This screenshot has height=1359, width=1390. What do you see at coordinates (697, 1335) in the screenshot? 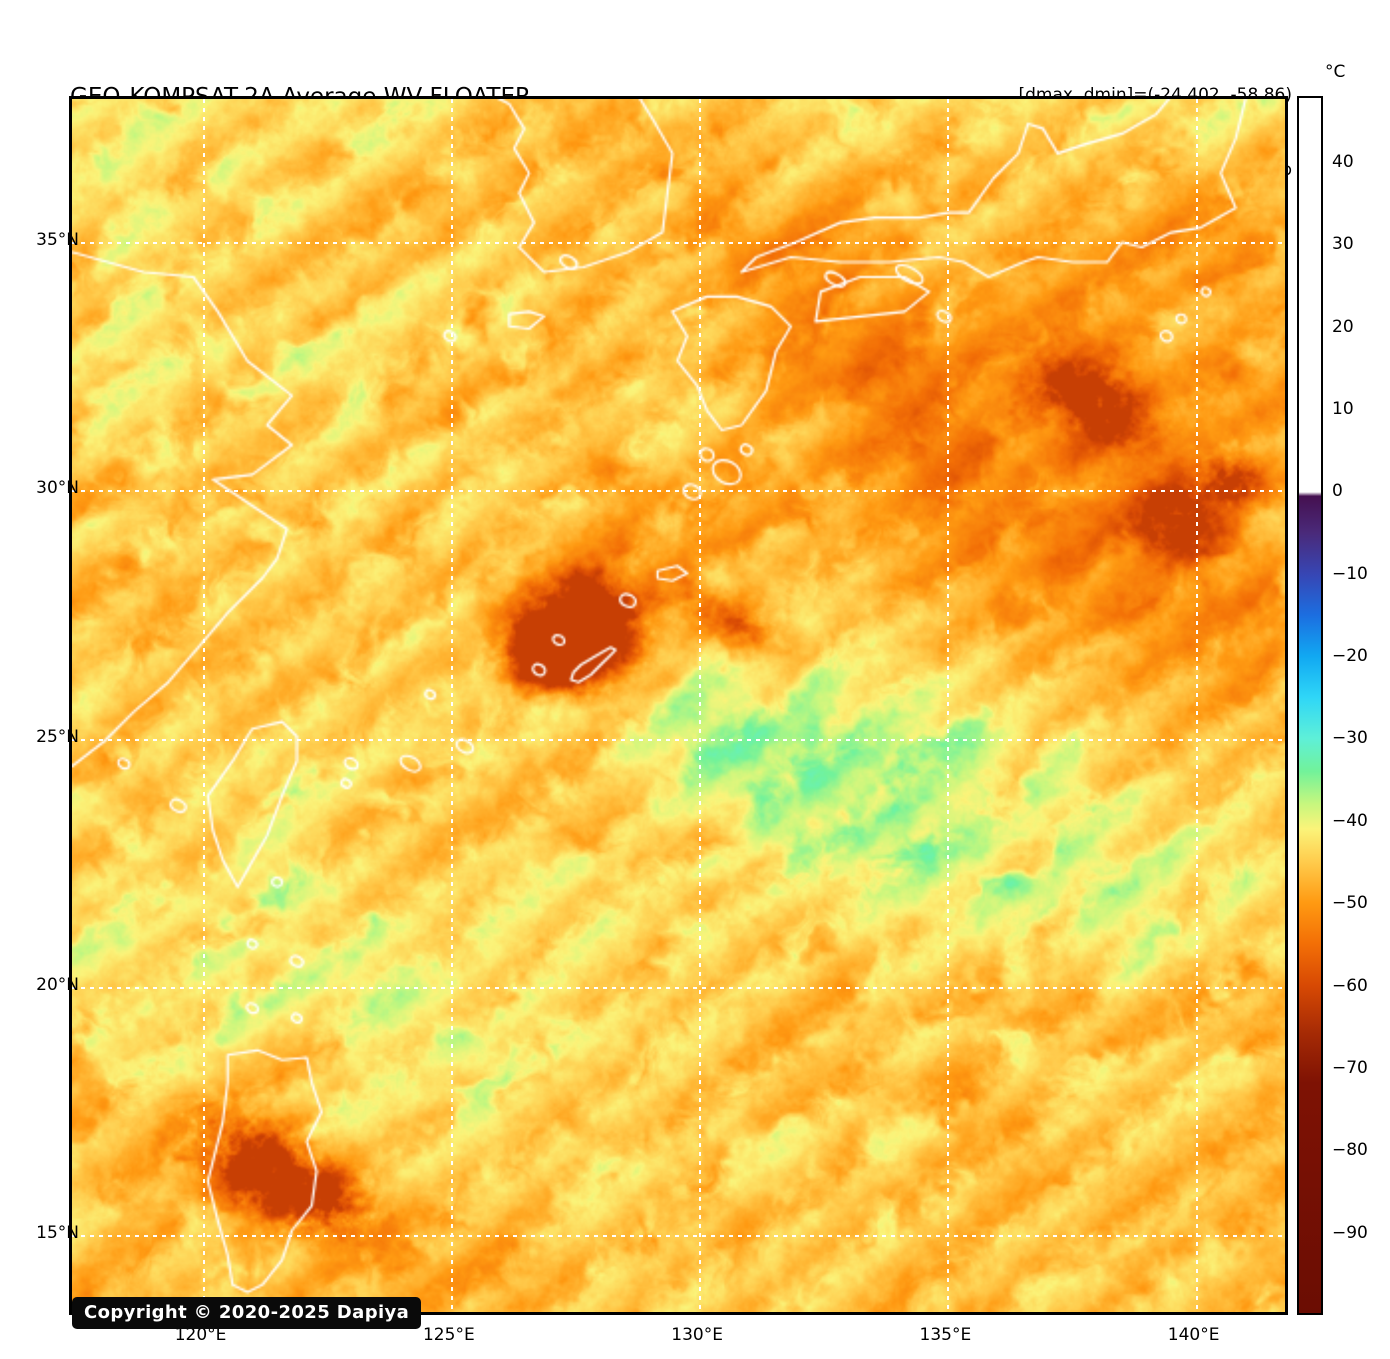
I see `lon-tick-label: 130°E` at bounding box center [697, 1335].